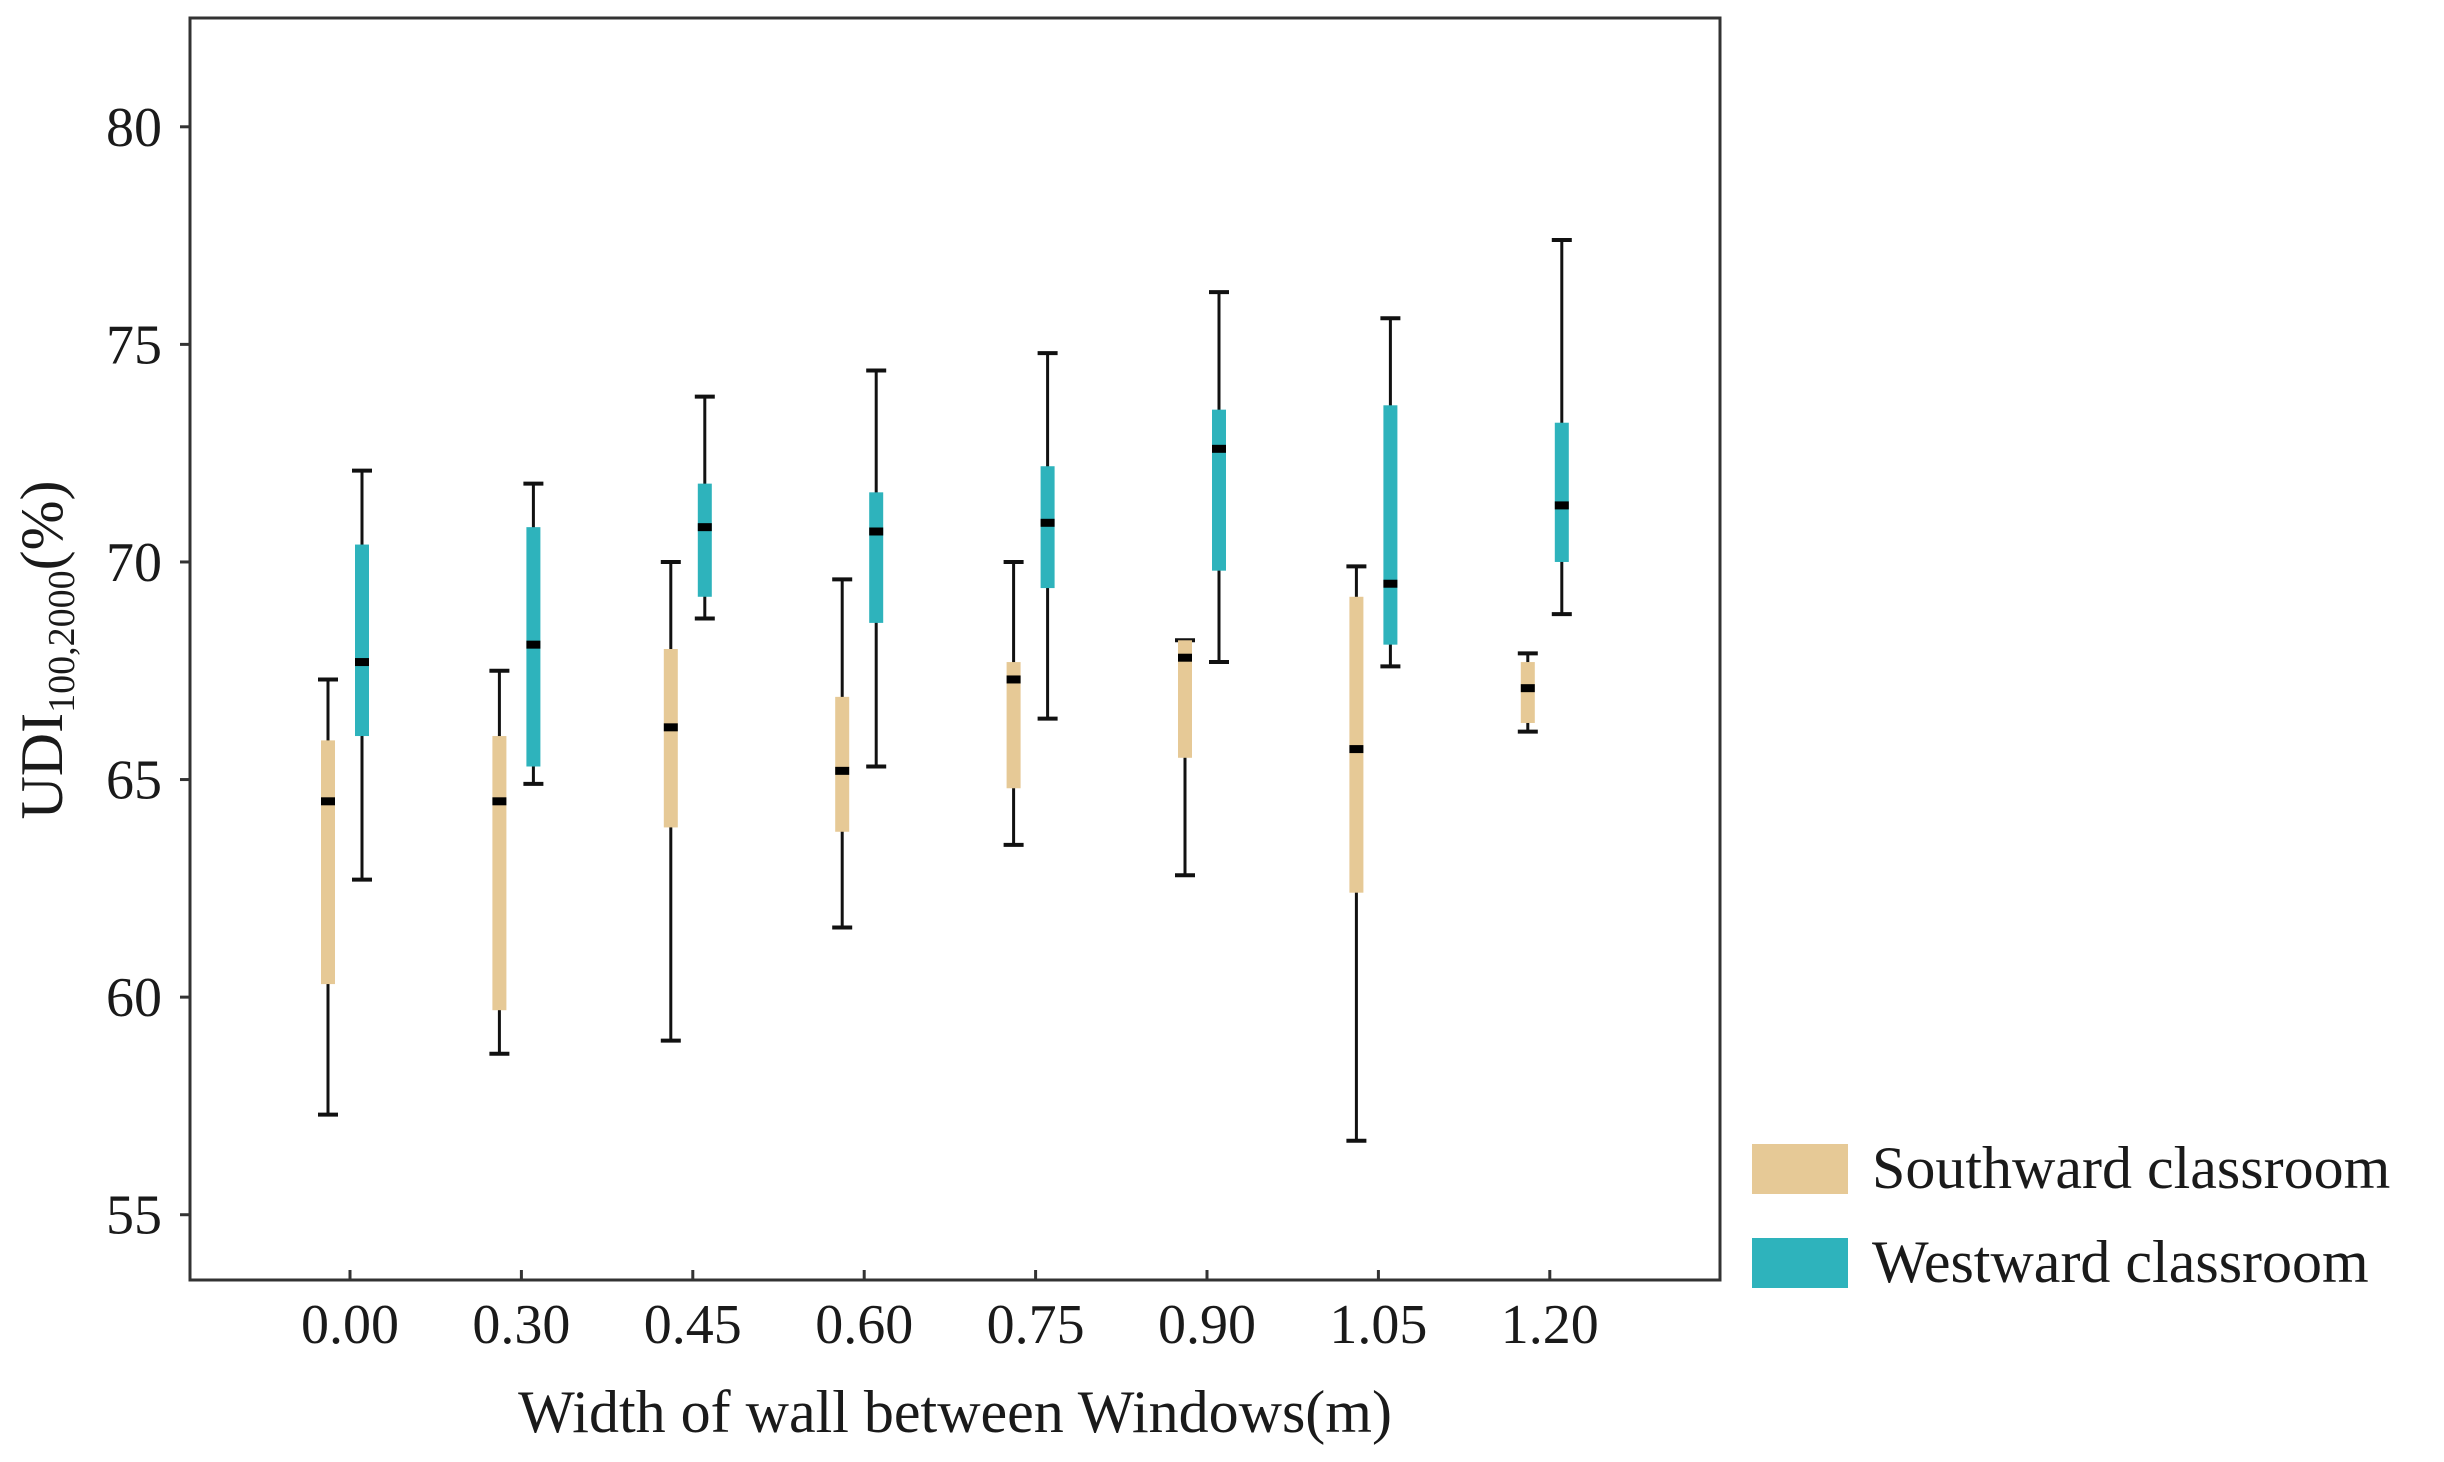 This screenshot has height=1462, width=2444. Describe the element at coordinates (521, 1325) in the screenshot. I see `x-tick-label: 0.30` at that location.